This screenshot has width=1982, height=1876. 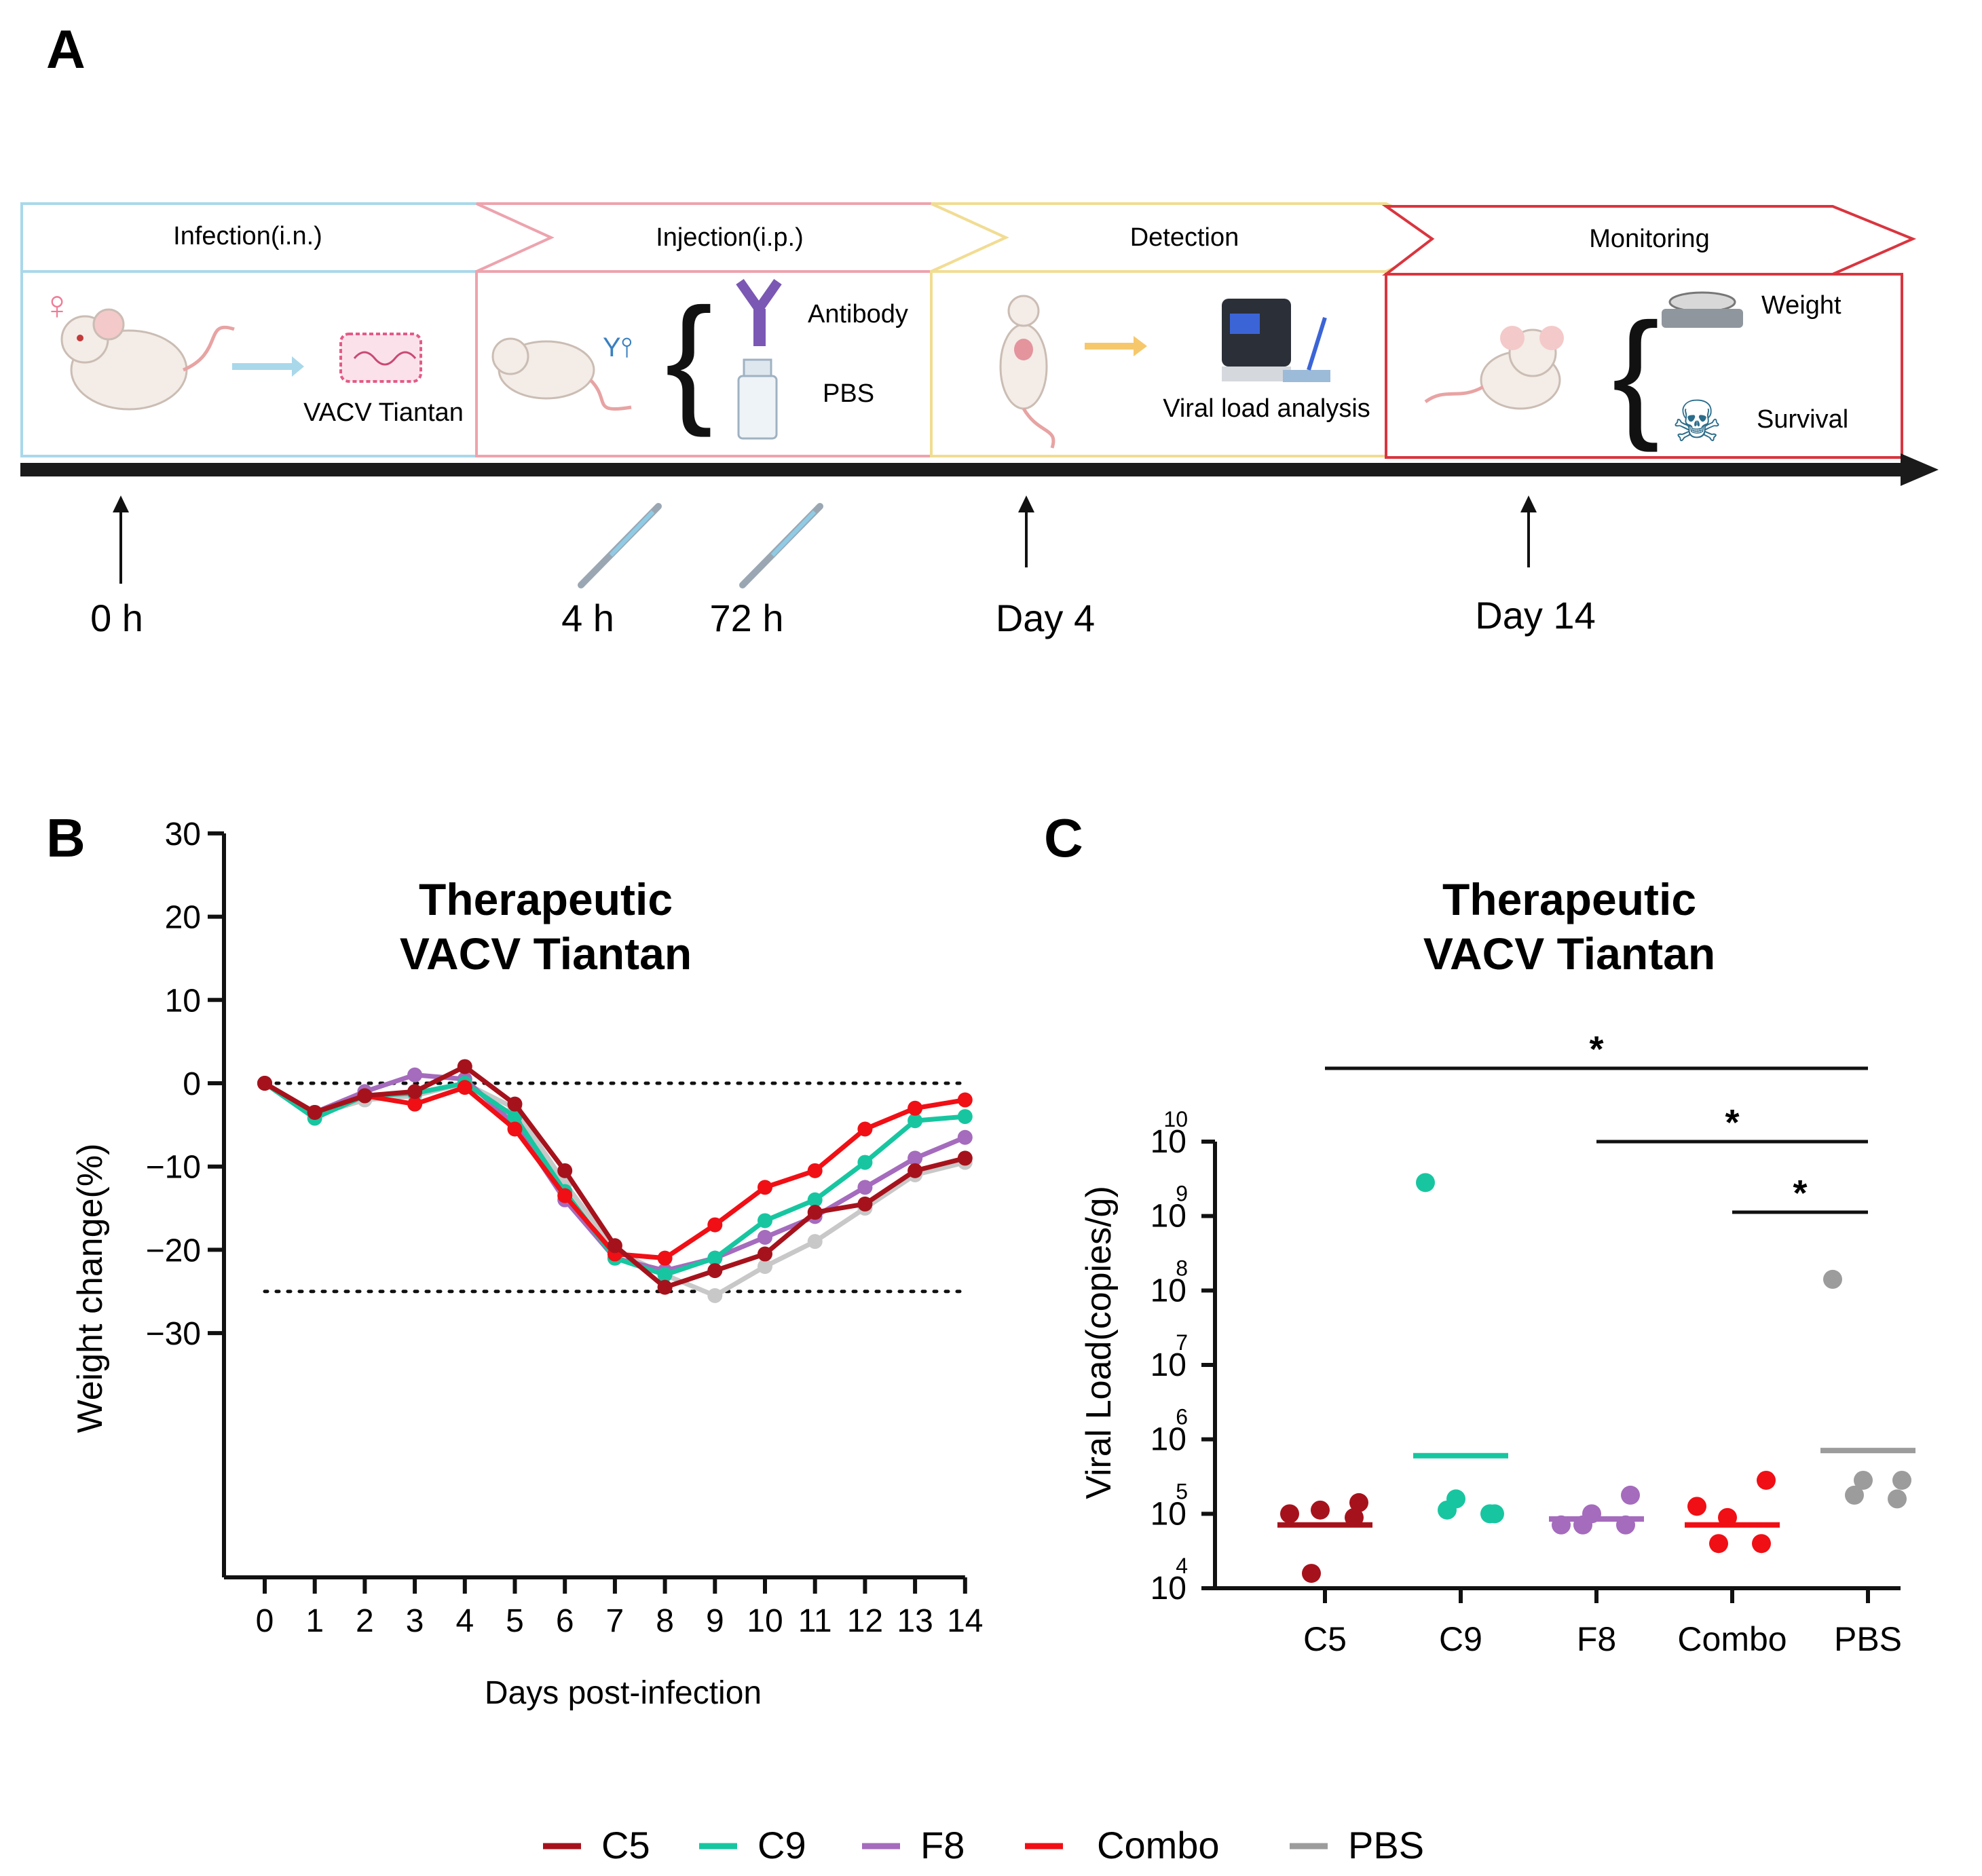 What do you see at coordinates (66, 49) in the screenshot?
I see `panel-letter-a: A` at bounding box center [66, 49].